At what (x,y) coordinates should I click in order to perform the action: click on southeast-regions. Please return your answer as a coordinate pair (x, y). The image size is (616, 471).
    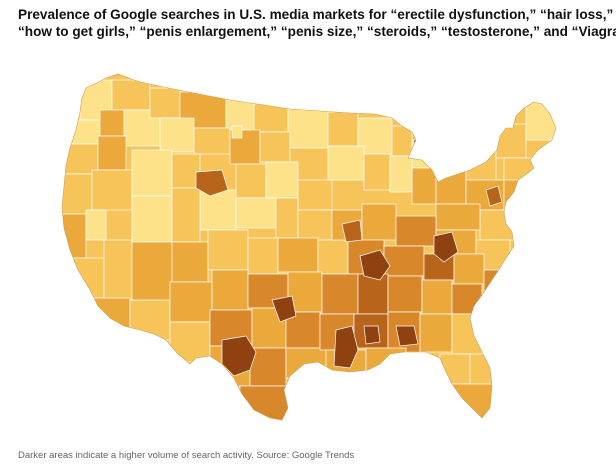
    Looking at the image, I should click on (415, 311).